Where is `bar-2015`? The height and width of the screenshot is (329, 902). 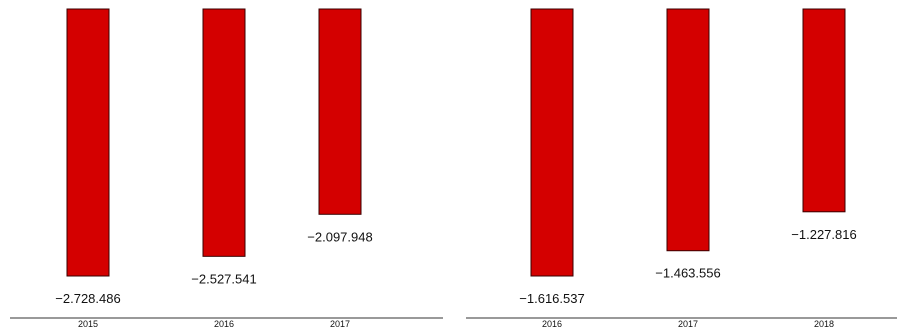
bar-2015 is located at coordinates (88, 142).